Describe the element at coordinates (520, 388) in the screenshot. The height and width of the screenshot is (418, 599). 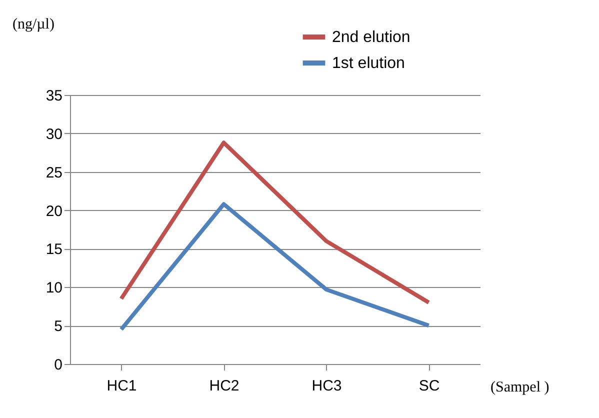
I see `x-axis-title: (Sampel )` at that location.